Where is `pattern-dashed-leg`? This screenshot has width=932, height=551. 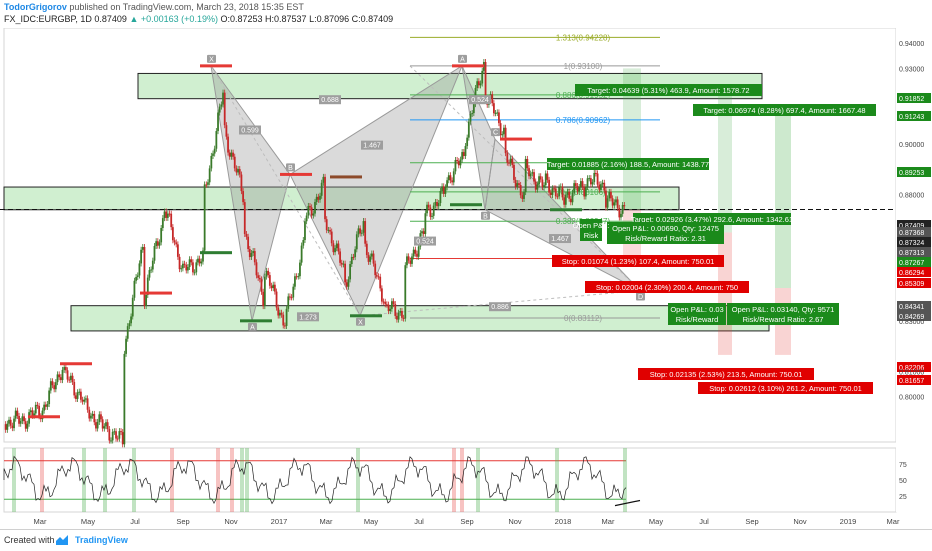 pattern-dashed-leg is located at coordinates (285, 191).